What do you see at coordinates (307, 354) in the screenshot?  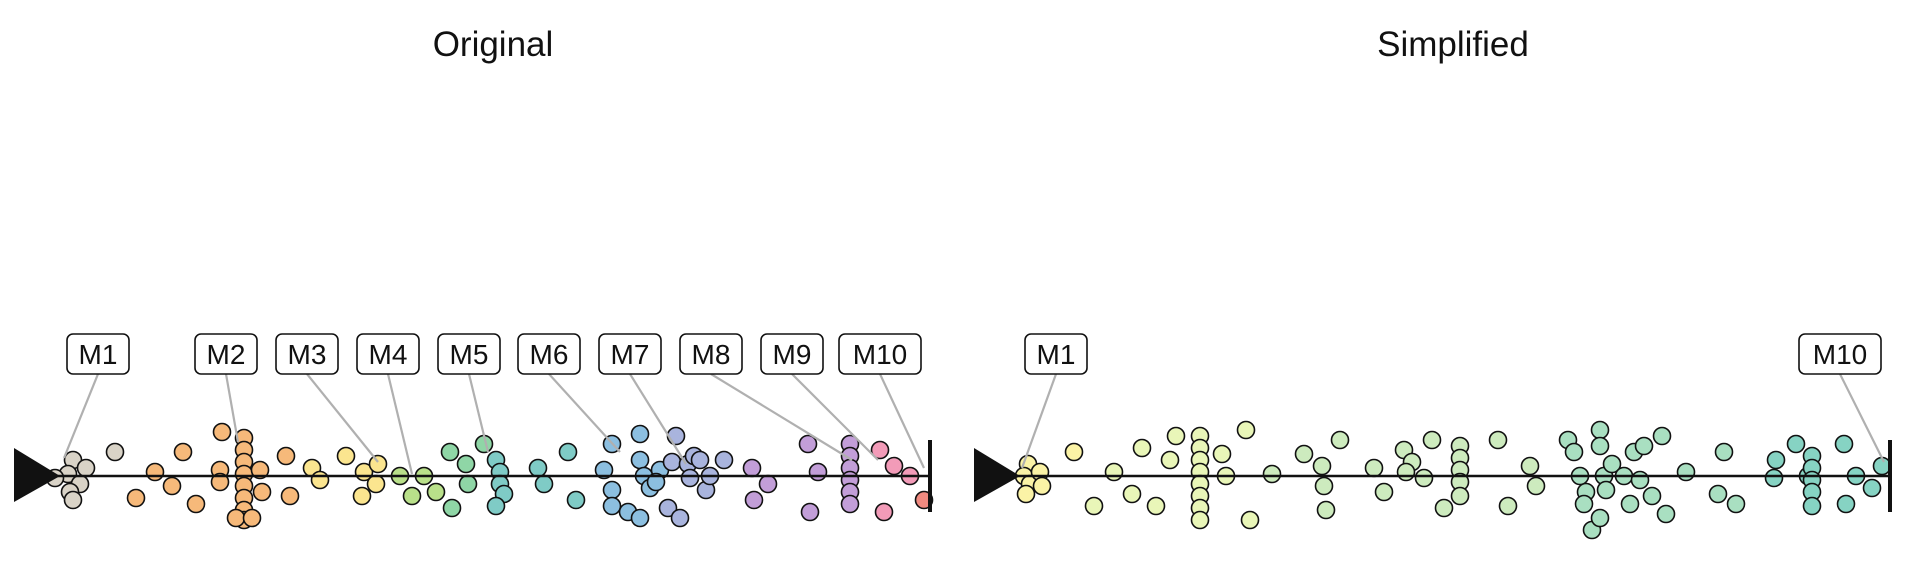 I see `marker-label: M3` at bounding box center [307, 354].